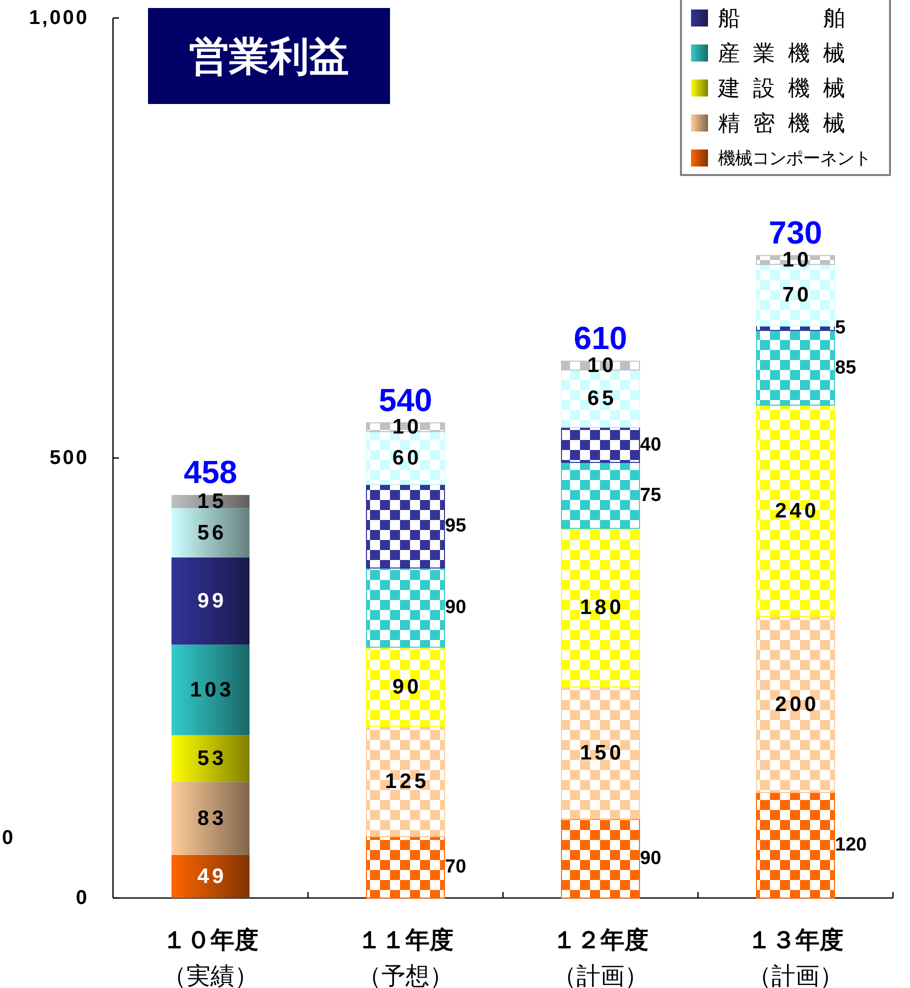 The image size is (910, 988). Describe the element at coordinates (851, 845) in the screenshot. I see `data-label: 120` at that location.